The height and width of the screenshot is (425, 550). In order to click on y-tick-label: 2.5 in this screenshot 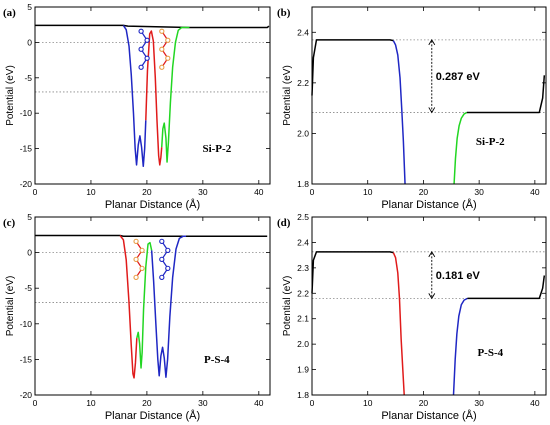, I will do `click(303, 217)`.